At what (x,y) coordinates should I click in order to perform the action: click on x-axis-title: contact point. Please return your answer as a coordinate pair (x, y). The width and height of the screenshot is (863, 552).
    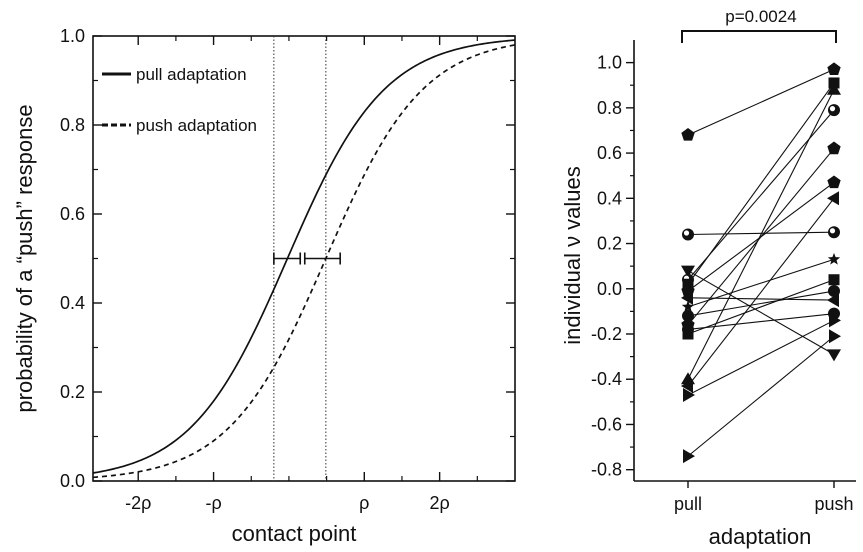
    Looking at the image, I should click on (294, 533).